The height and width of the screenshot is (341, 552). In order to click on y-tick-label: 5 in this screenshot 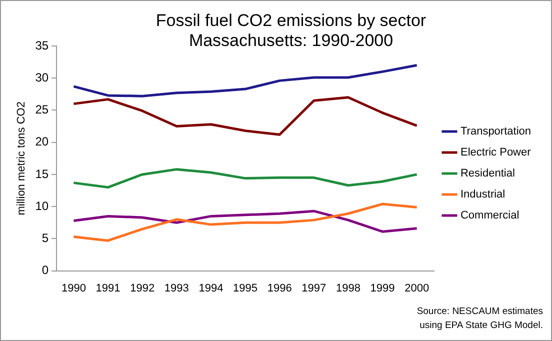, I will do `click(45, 238)`.